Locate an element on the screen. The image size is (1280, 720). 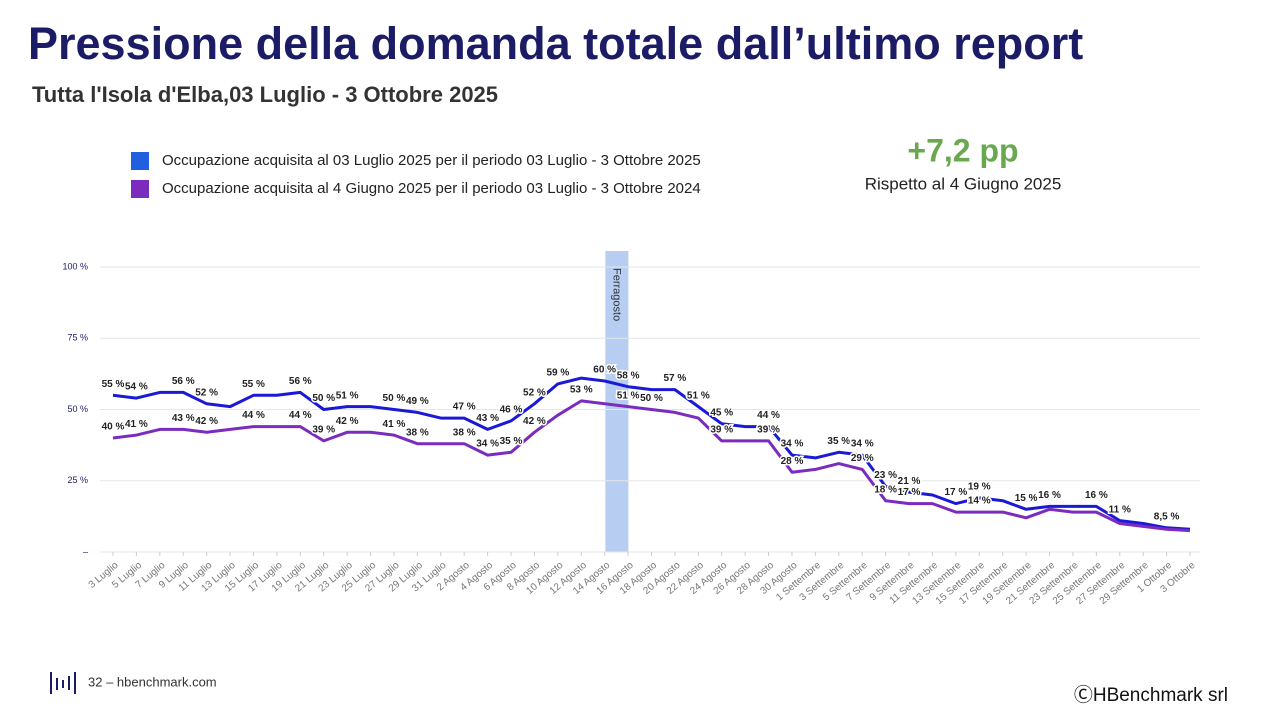
kpi-value: +7,2 pp is located at coordinates (962, 150).